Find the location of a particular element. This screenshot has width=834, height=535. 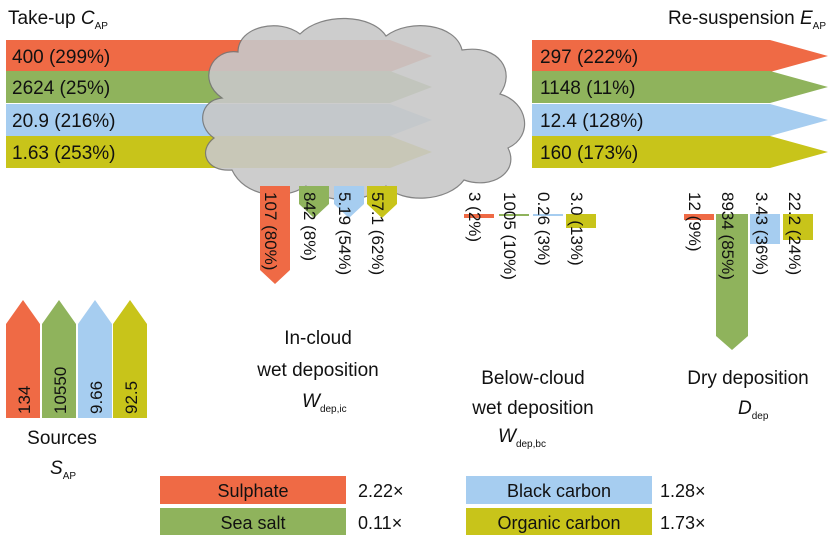

legend-swatch-sulphate is located at coordinates (253, 490).